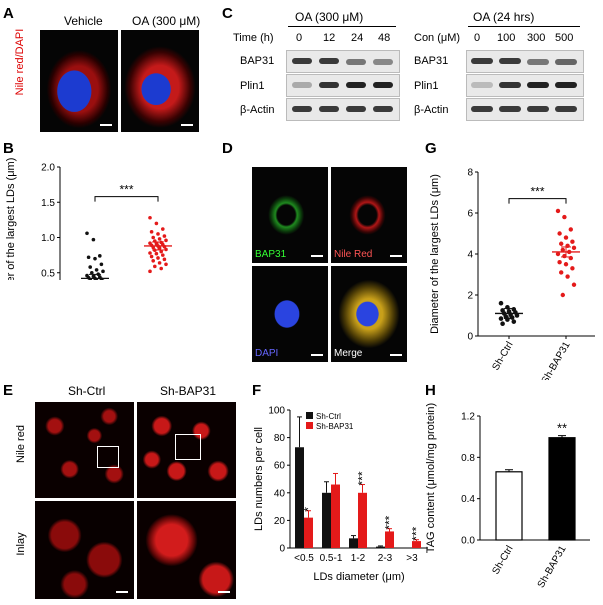 Image resolution: width=603 pixels, height=605 pixels. What do you see at coordinates (369, 314) in the screenshot?
I see `micrograph-merge: Merge` at bounding box center [369, 314].